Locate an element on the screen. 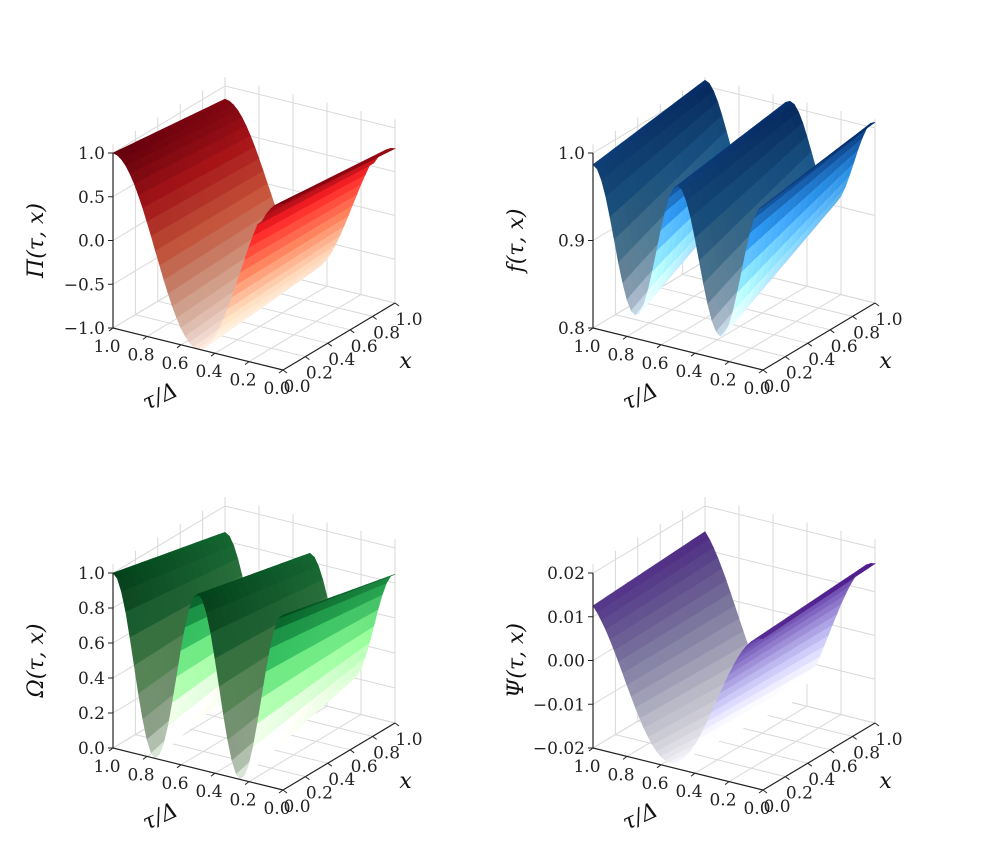 This screenshot has width=997, height=855. z-axis-label: Ψ(τ, x) is located at coordinates (516, 660).